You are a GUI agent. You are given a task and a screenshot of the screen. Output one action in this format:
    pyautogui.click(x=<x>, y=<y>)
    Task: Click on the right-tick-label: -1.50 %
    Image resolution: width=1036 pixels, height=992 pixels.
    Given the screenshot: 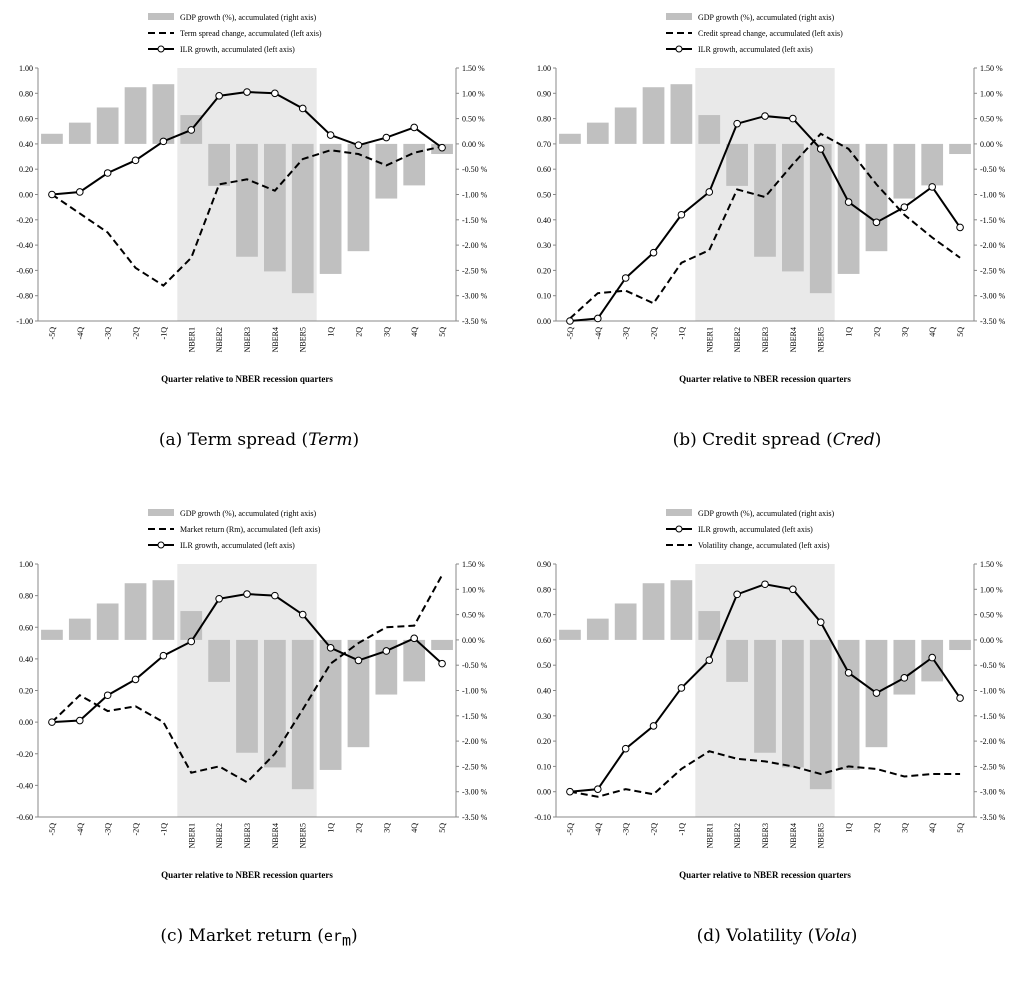 What is the action you would take?
    pyautogui.click(x=475, y=220)
    